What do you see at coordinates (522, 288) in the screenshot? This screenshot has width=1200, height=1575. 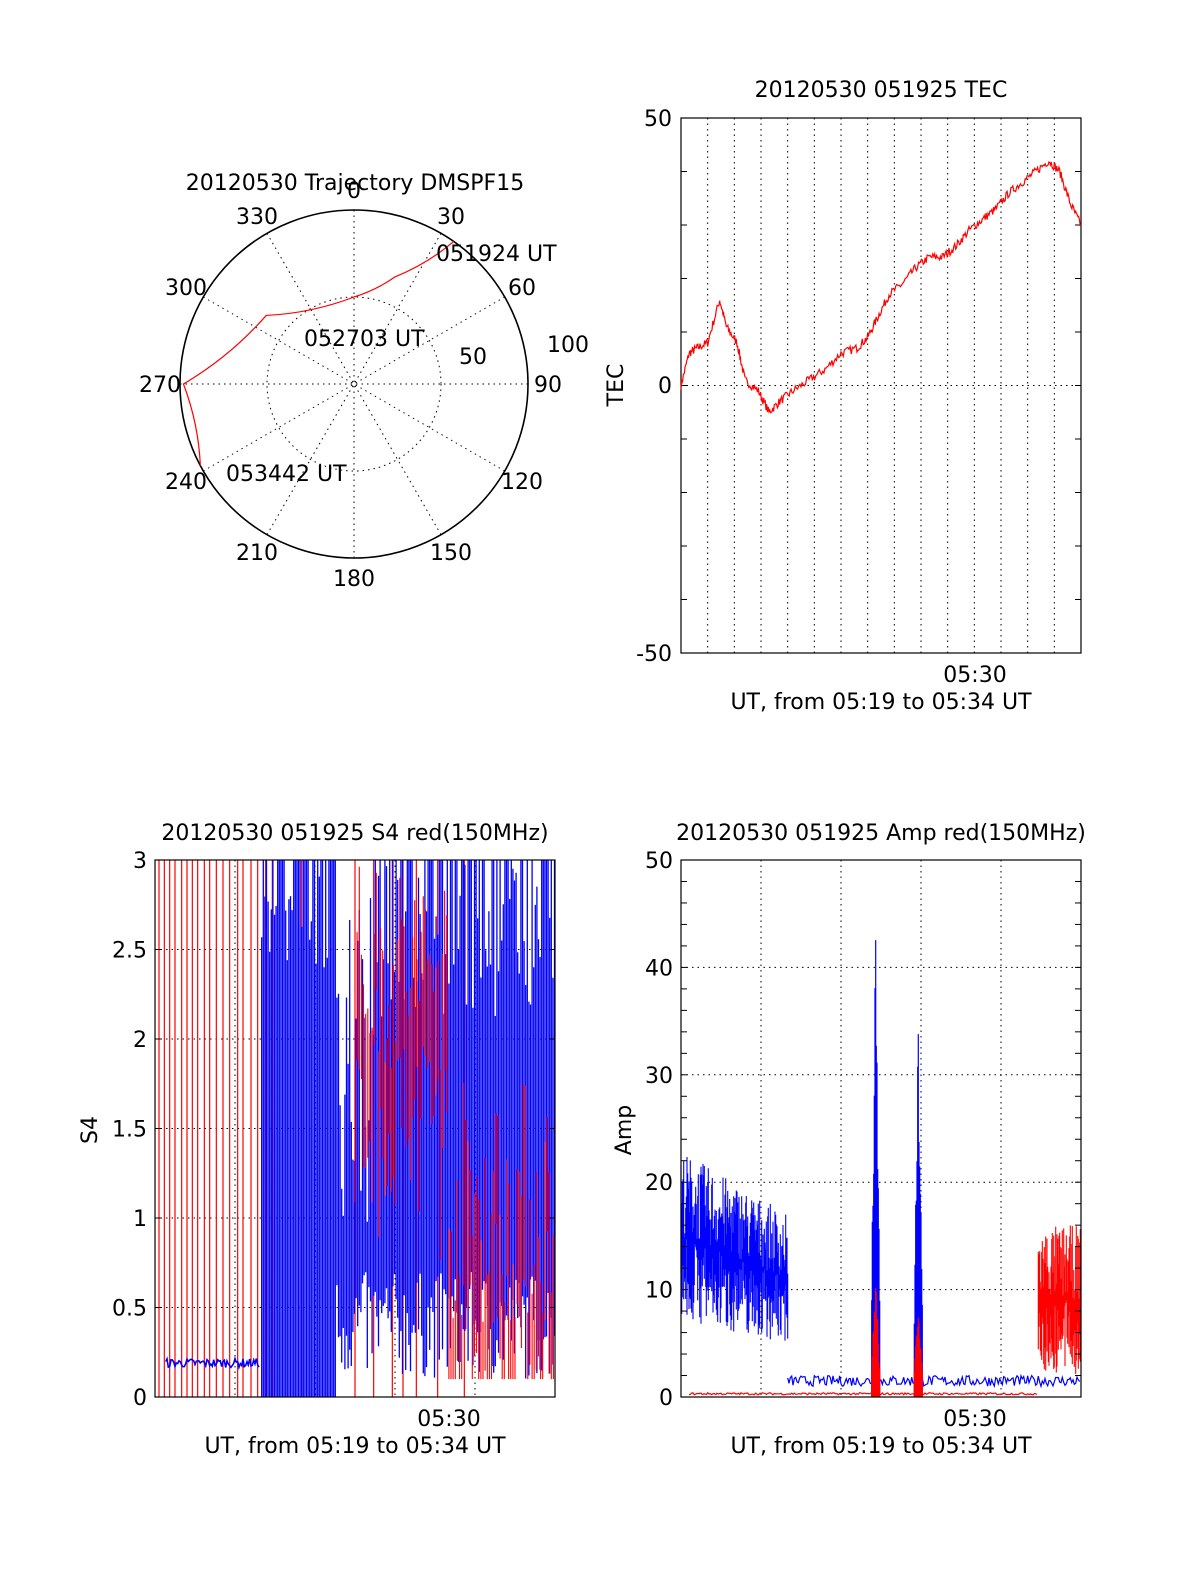 I see `polar-angle-label: 60` at bounding box center [522, 288].